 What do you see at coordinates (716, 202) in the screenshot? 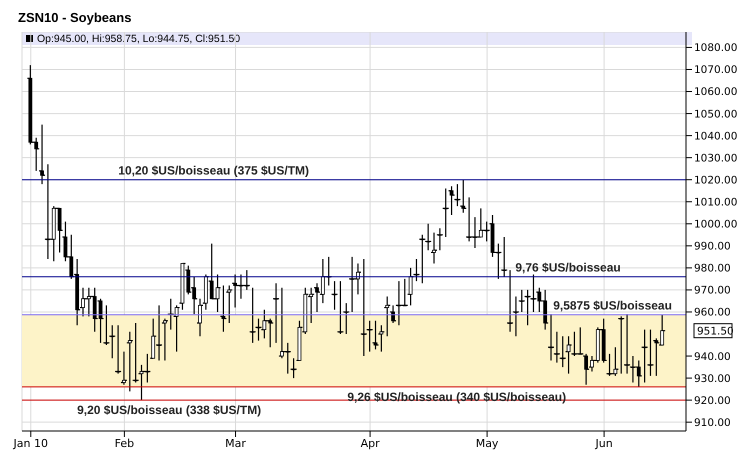
I see `y-tick-label: 1010.00` at bounding box center [716, 202].